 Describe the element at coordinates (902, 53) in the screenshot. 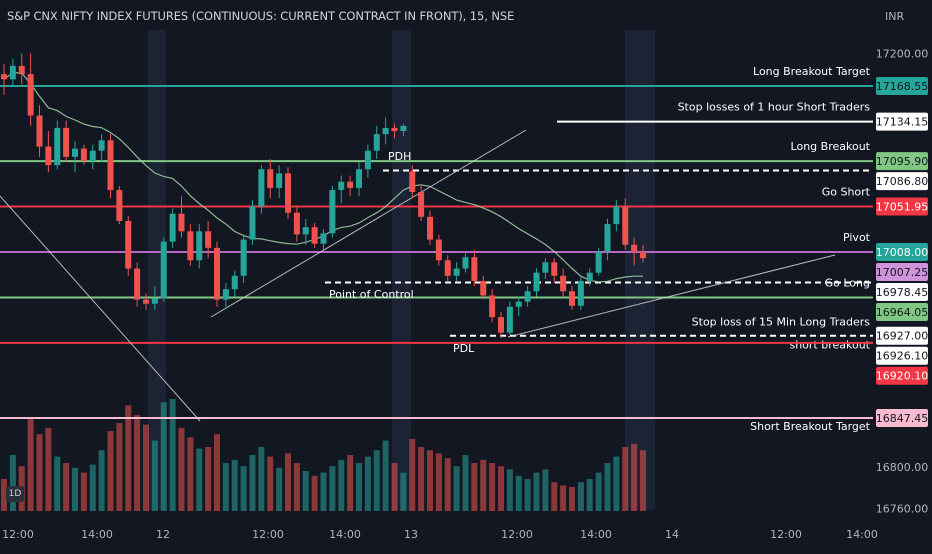

I see `y-tick-label: 17200.00` at that location.